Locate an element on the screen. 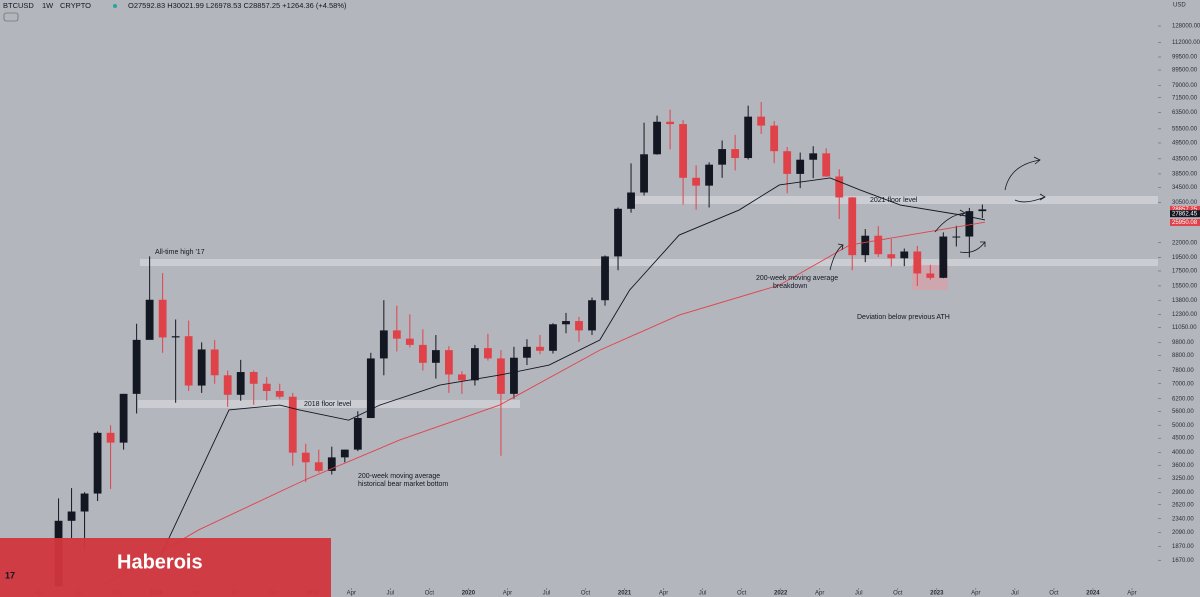 The height and width of the screenshot is (597, 1200). x-tick-label: 2021 is located at coordinates (625, 594).